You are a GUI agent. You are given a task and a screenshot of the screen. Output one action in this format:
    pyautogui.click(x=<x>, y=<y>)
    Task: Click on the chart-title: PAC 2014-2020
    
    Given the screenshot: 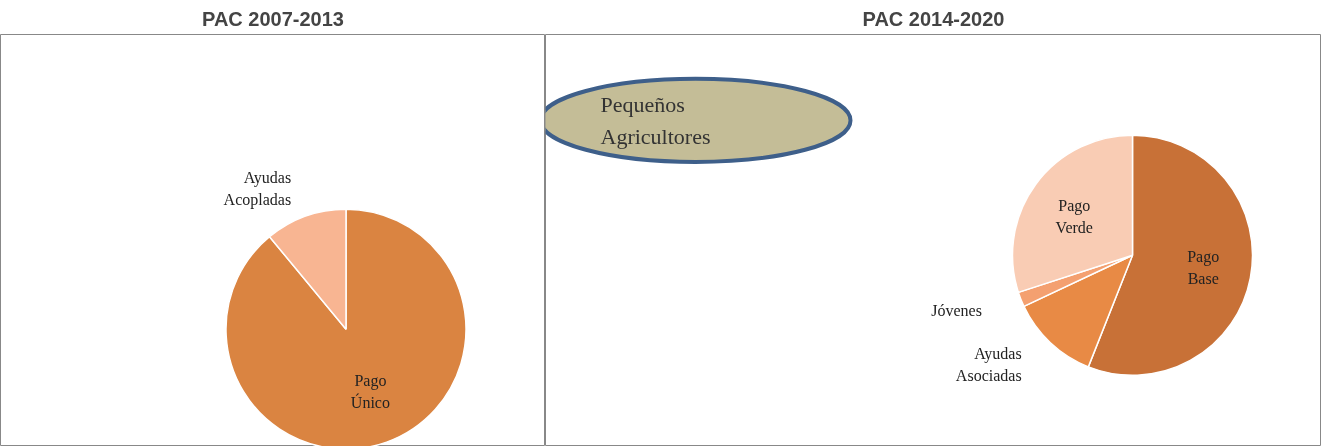 What is the action you would take?
    pyautogui.click(x=933, y=18)
    